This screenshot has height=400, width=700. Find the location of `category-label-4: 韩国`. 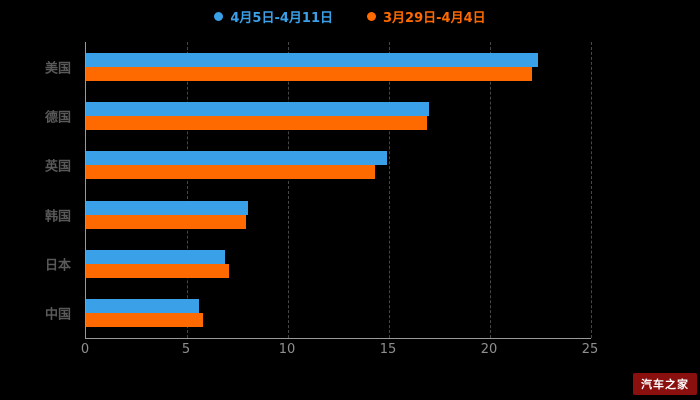

category-label-4: 韩国 is located at coordinates (57, 217).